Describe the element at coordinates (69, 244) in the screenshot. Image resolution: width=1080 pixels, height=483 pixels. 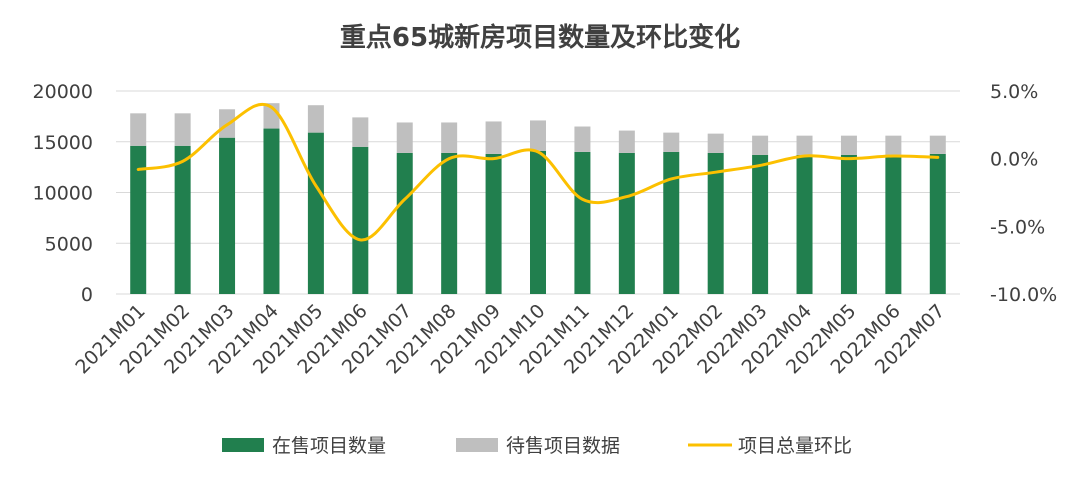
I see `y-left-tick-label: 5000` at that location.